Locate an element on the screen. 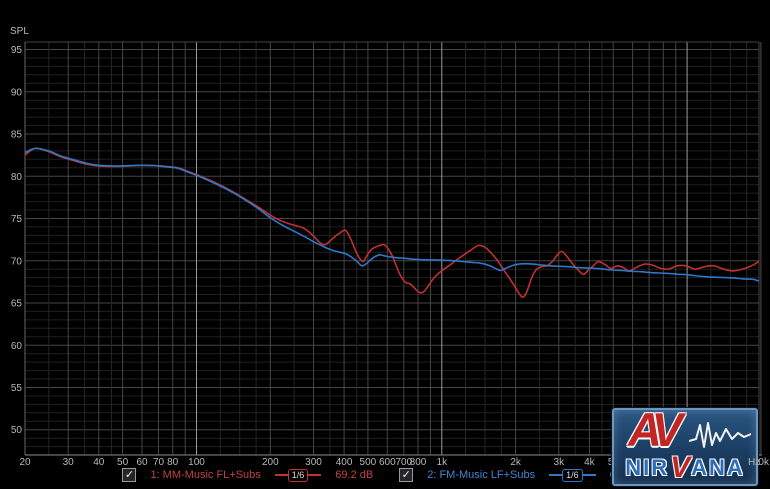 This screenshot has height=489, width=770. svg-text: 95 is located at coordinates (17, 50).